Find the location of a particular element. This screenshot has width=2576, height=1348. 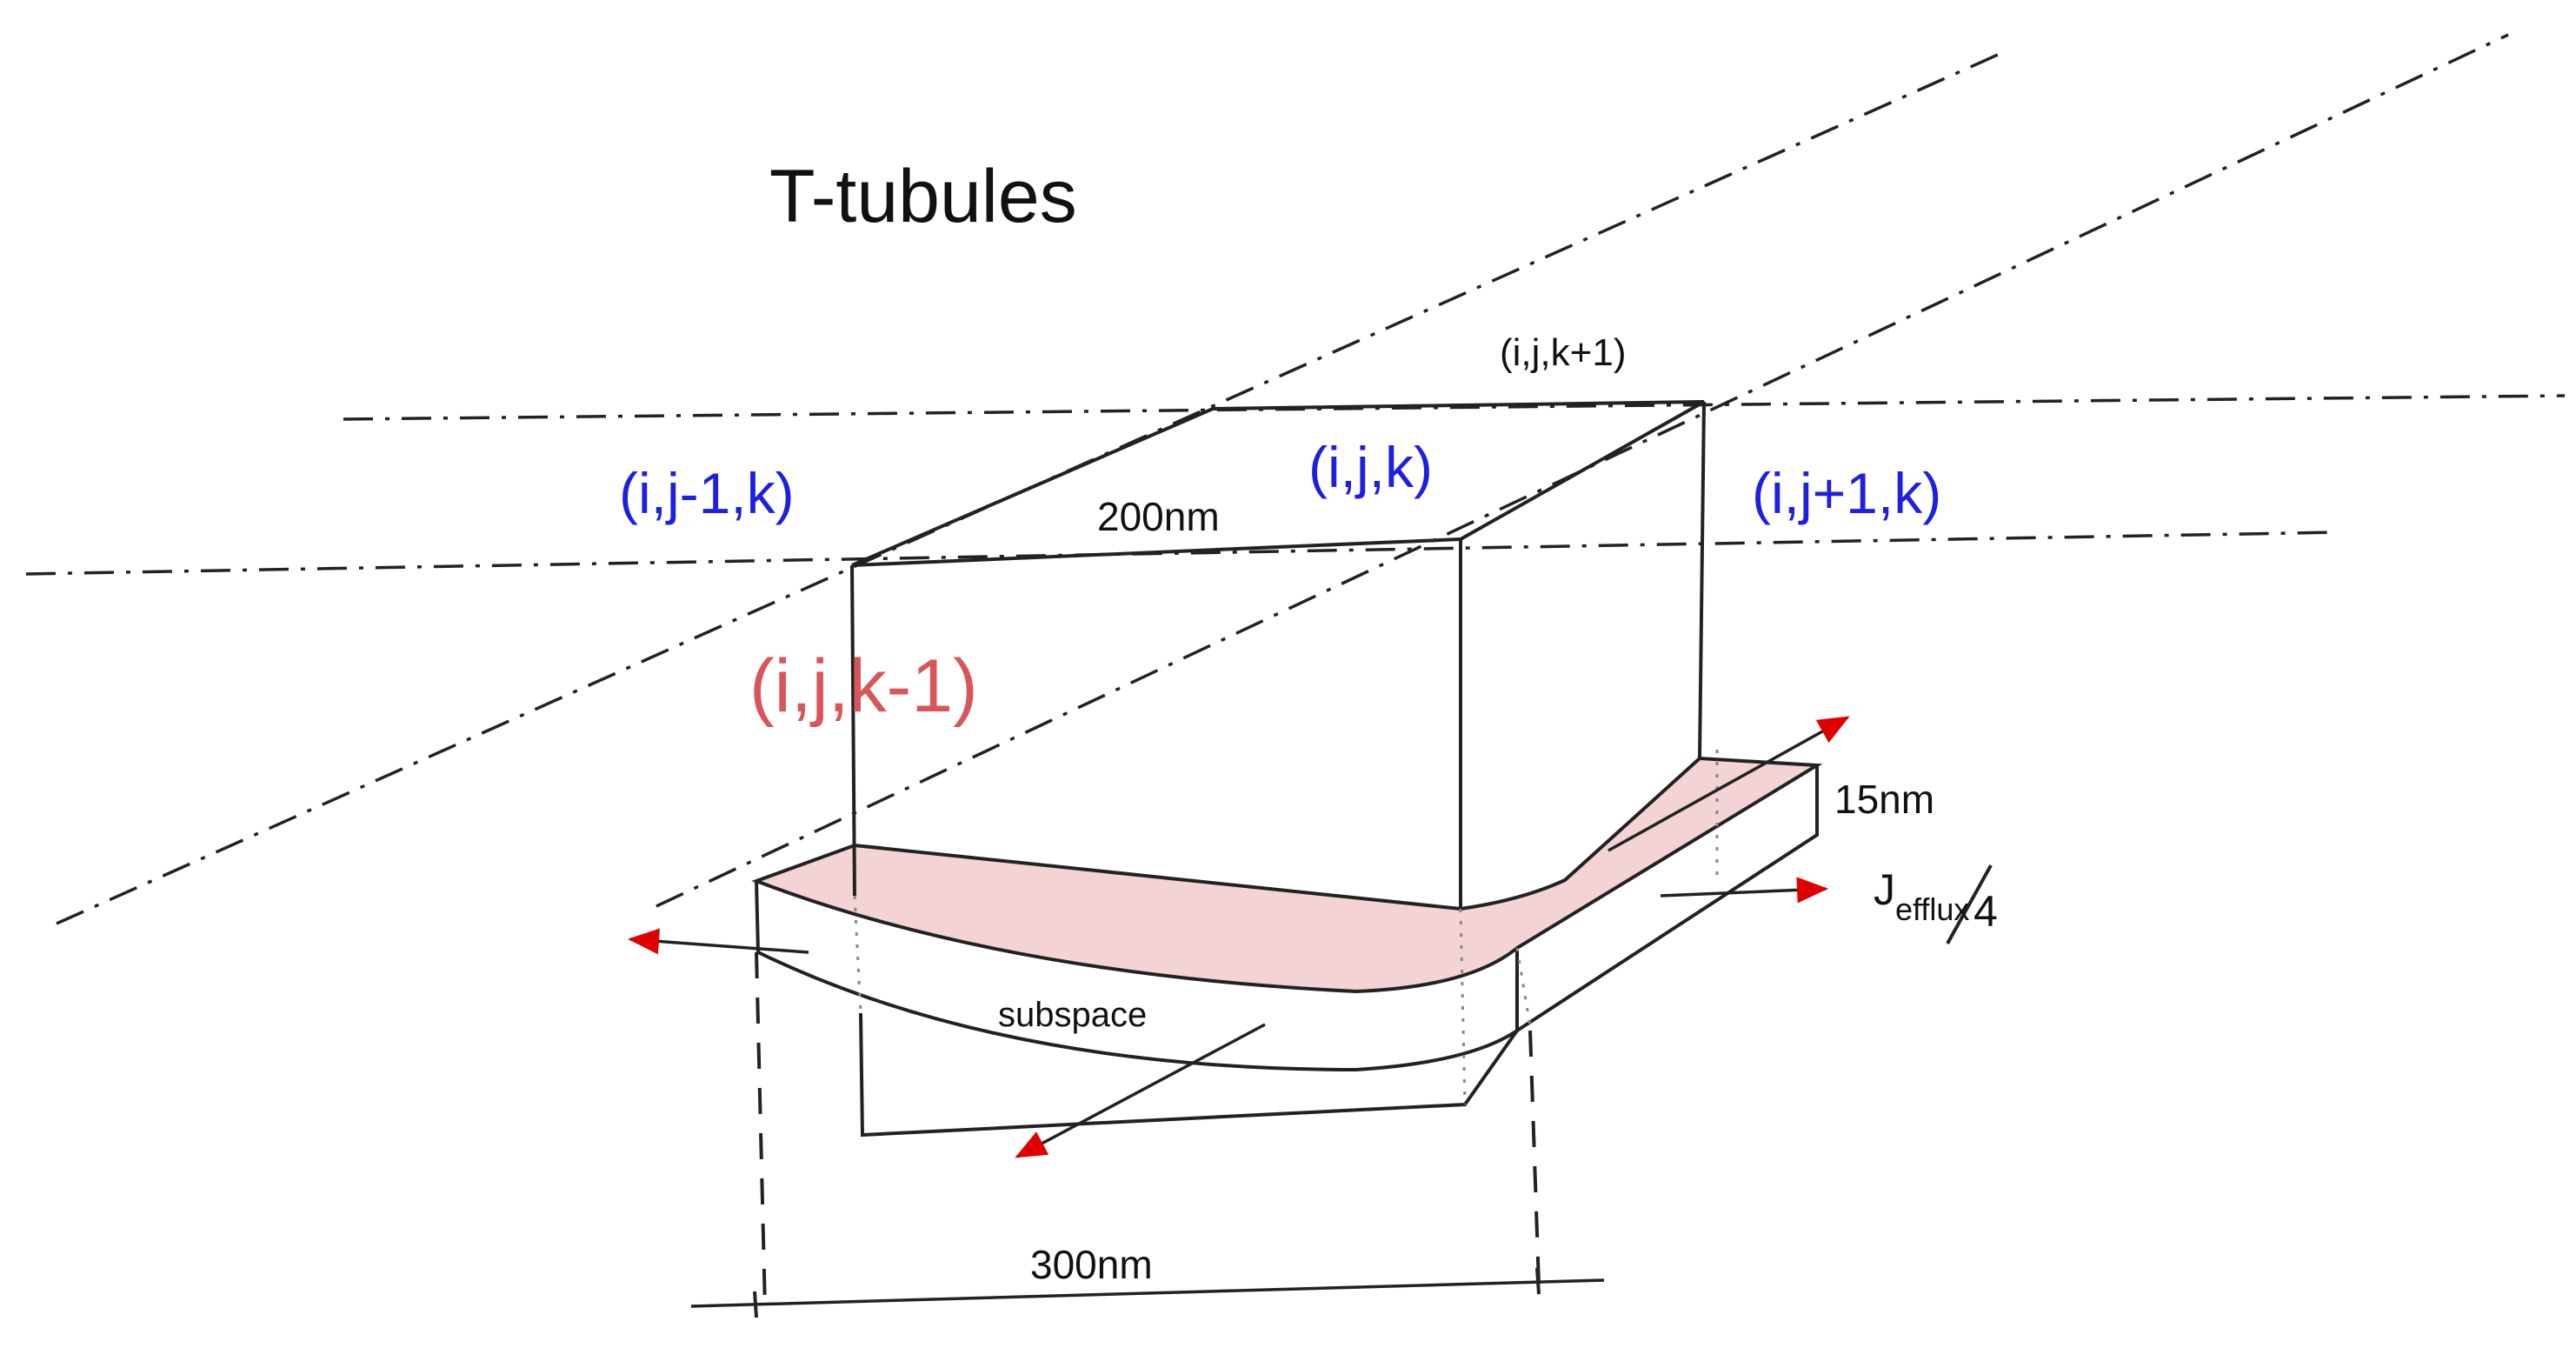

label-width-300nm: 300nm is located at coordinates (1091, 1264).